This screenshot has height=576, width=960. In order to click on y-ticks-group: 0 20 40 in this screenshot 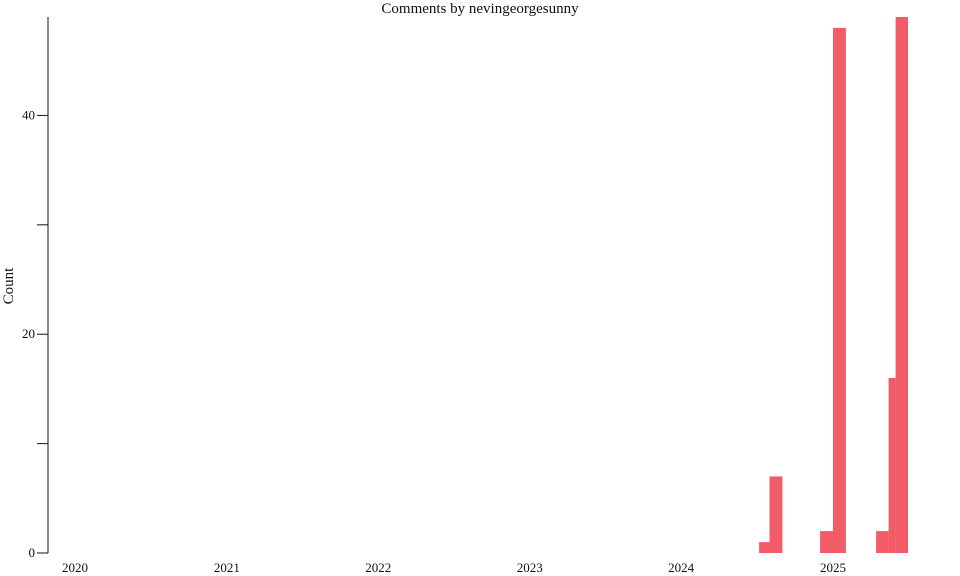, I will do `click(35, 333)`.